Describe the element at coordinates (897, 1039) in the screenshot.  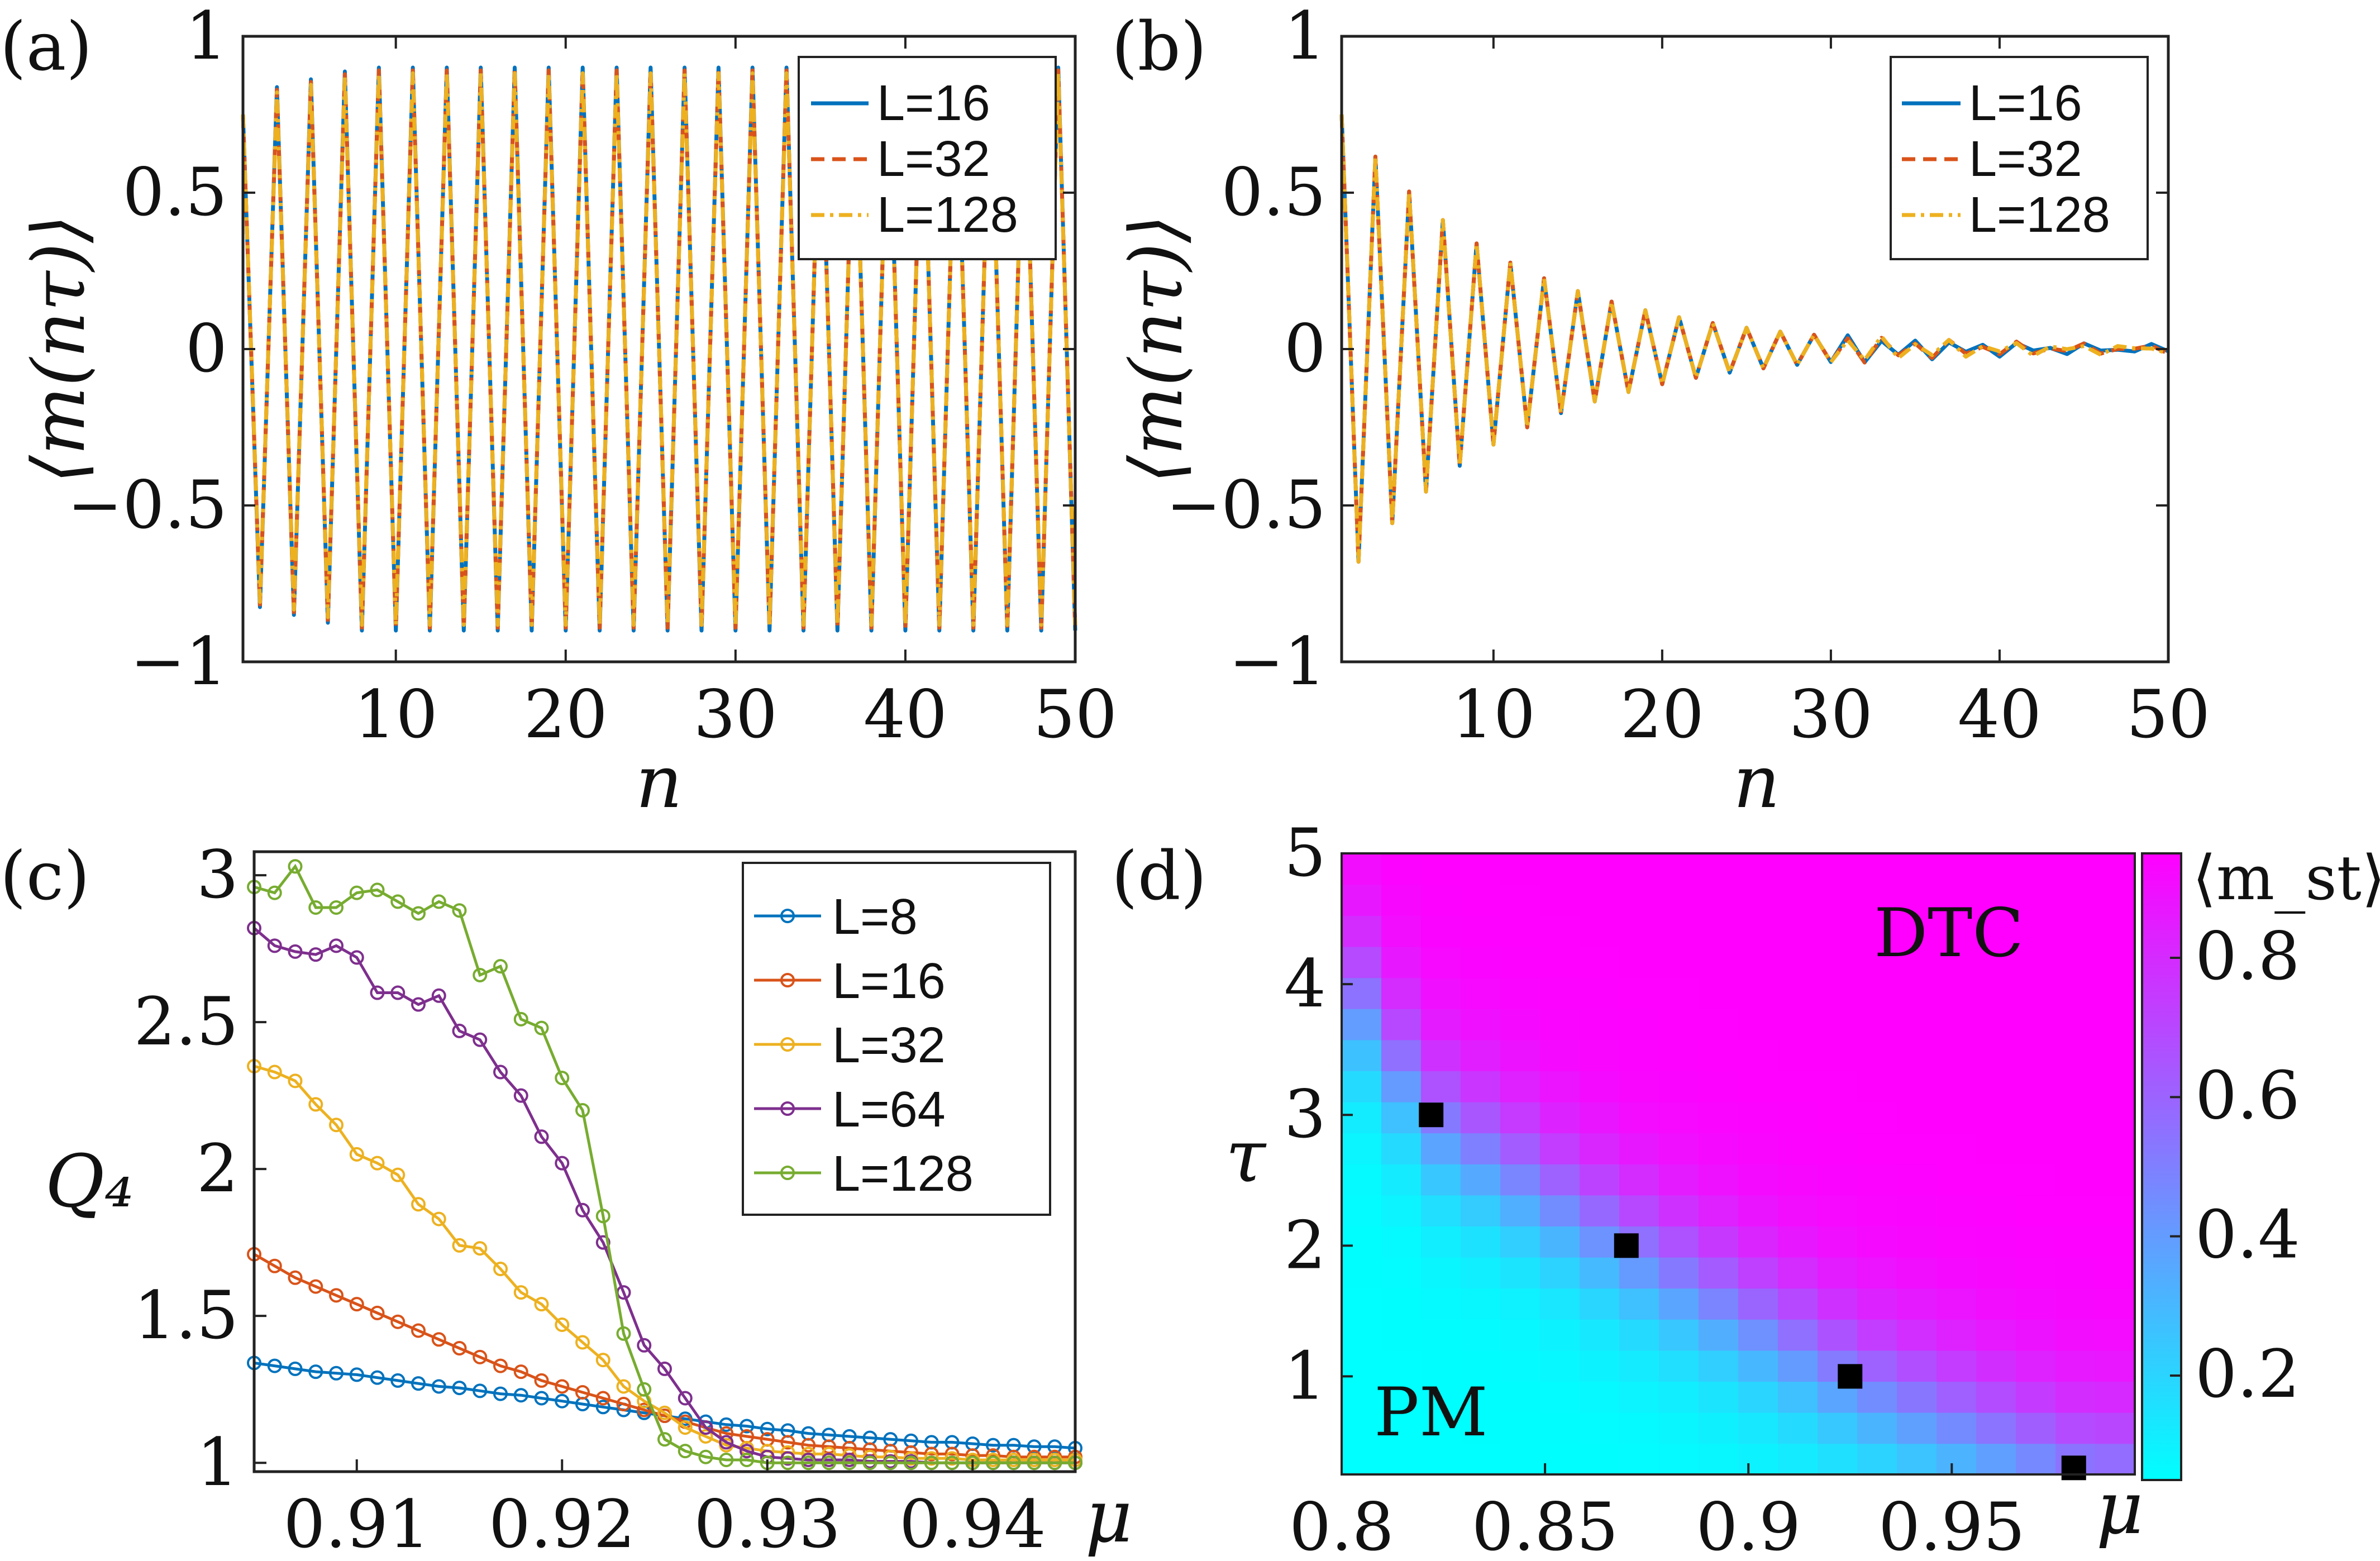
I see `panel-c-legend-box` at that location.